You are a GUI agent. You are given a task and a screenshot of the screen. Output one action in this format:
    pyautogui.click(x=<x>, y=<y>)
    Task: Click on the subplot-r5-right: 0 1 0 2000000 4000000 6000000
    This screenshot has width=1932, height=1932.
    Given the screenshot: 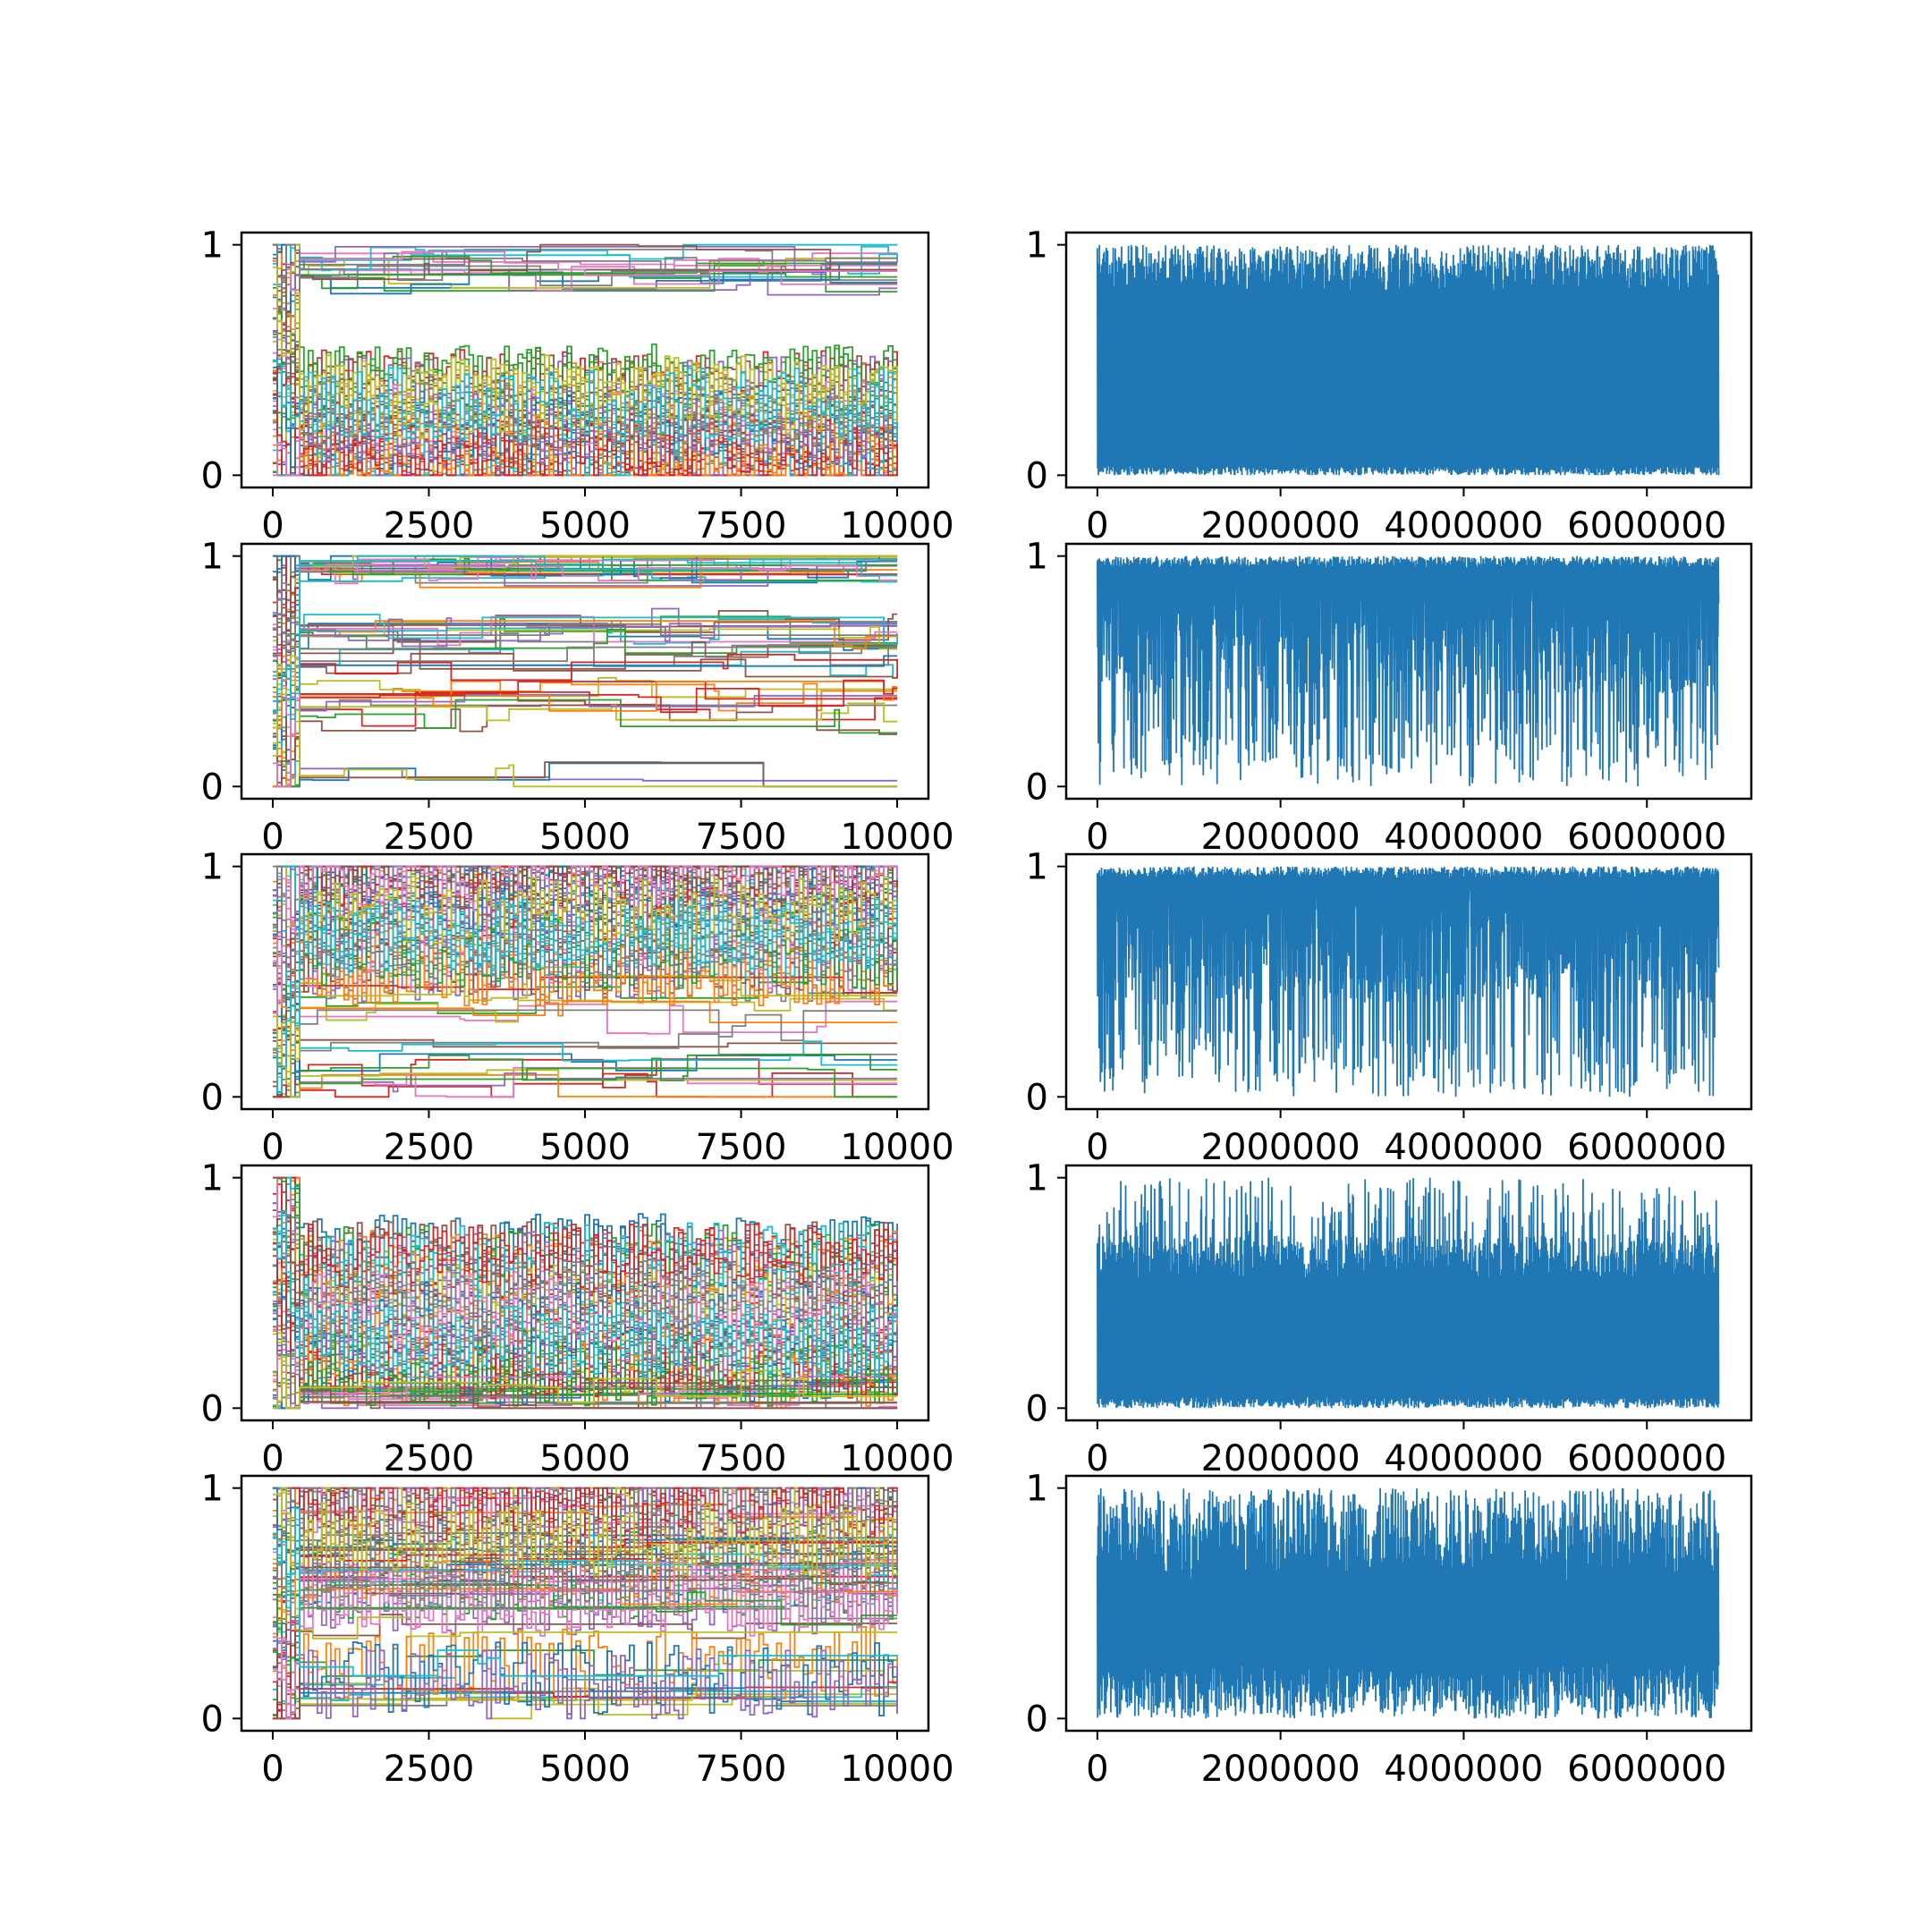 What is the action you would take?
    pyautogui.click(x=1389, y=1629)
    